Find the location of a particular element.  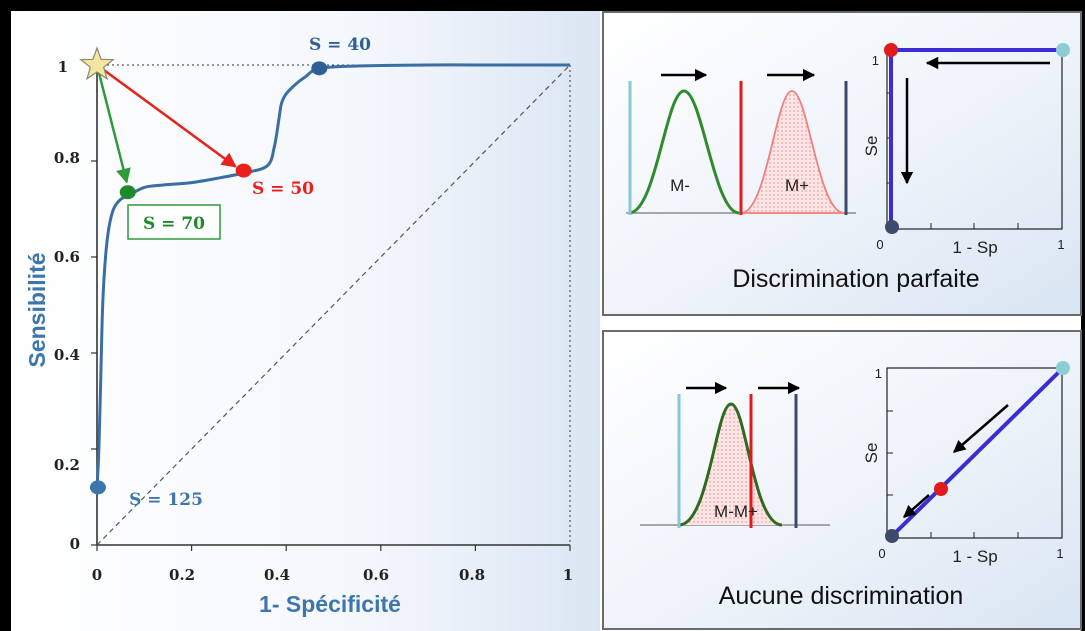

positive-distribution-label: M+ is located at coordinates (797, 185).